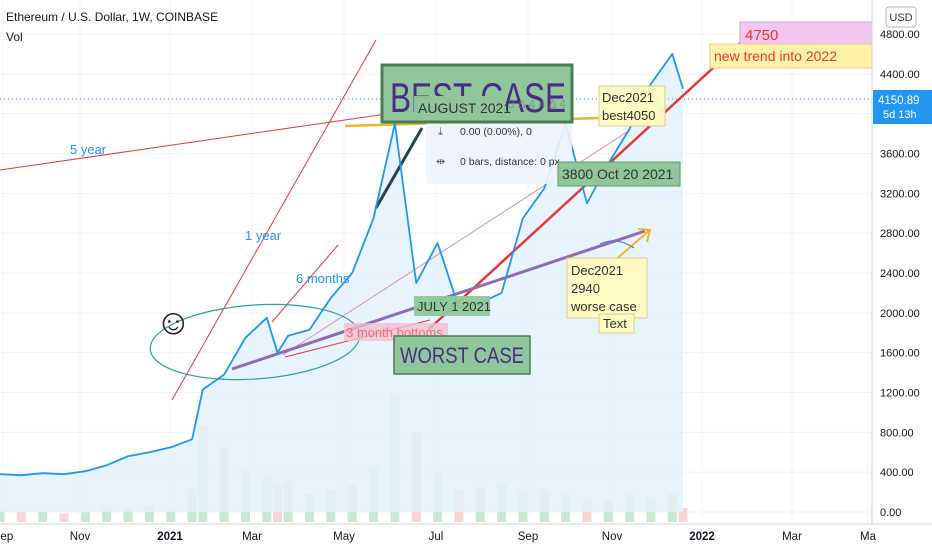  What do you see at coordinates (607, 288) in the screenshot?
I see `dec2021-worse-box` at bounding box center [607, 288].